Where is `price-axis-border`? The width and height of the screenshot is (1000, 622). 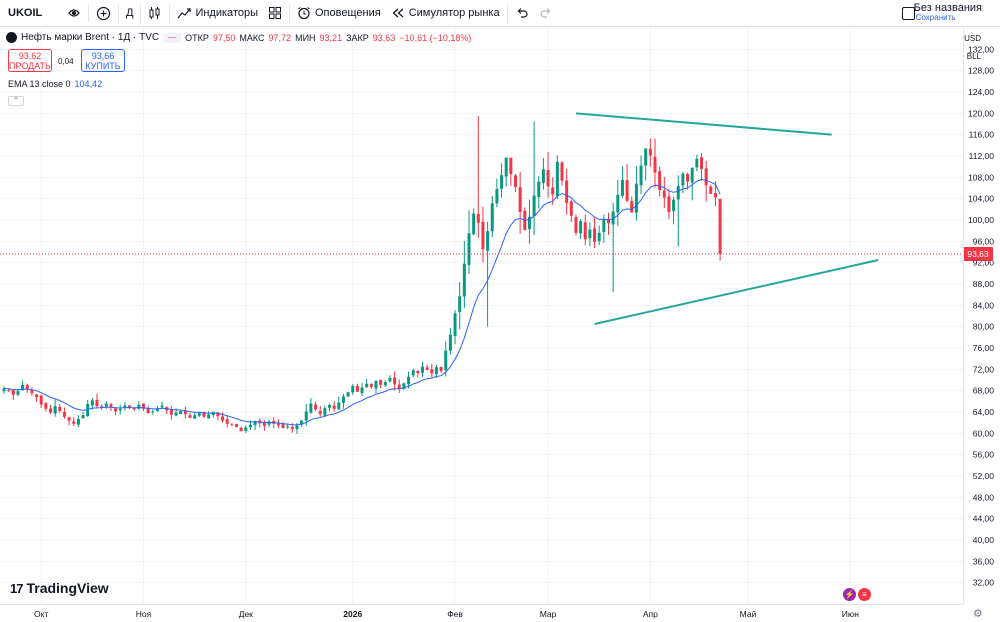
price-axis-border is located at coordinates (963, 316).